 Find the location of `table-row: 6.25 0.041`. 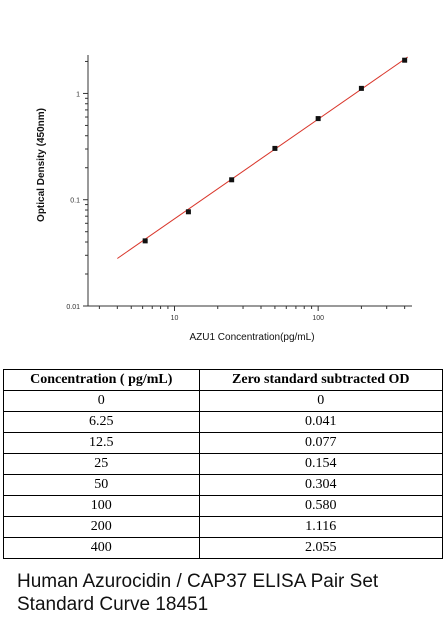

table-row: 6.25 0.041 is located at coordinates (223, 422).